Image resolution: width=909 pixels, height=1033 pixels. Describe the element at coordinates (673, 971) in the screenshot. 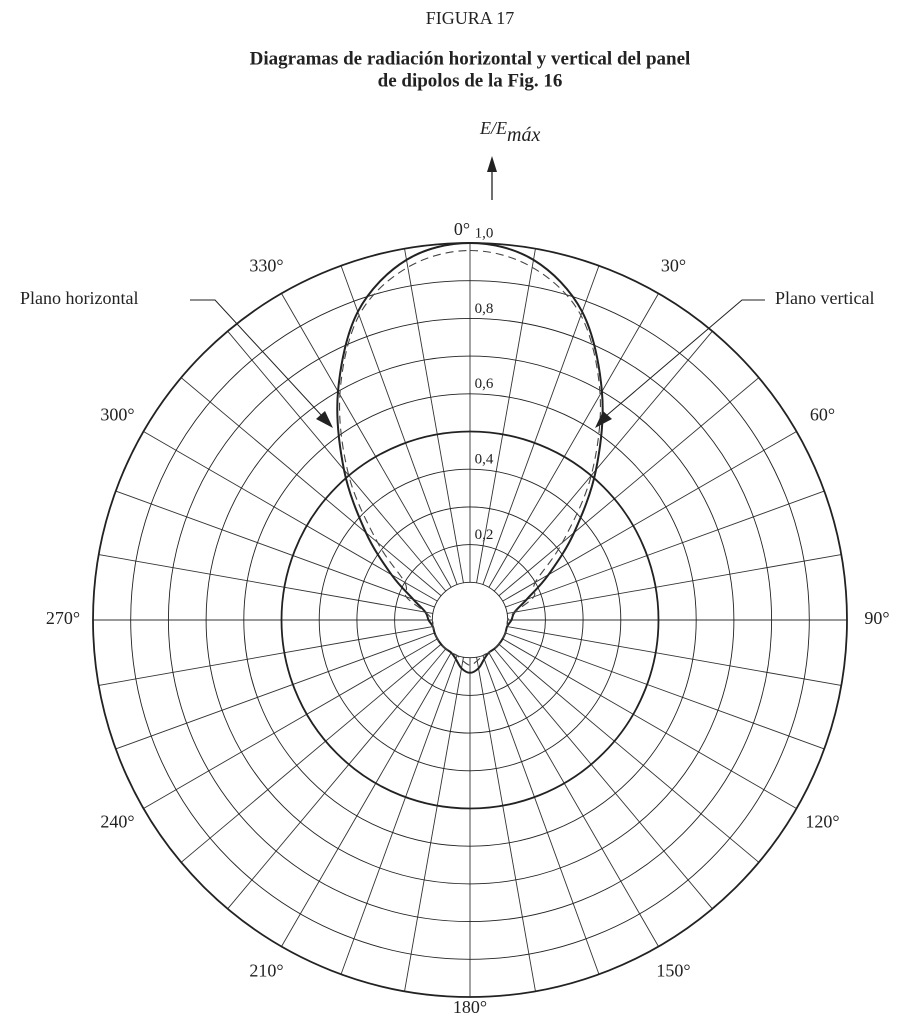

I see `theta-tick-label: 150°` at that location.